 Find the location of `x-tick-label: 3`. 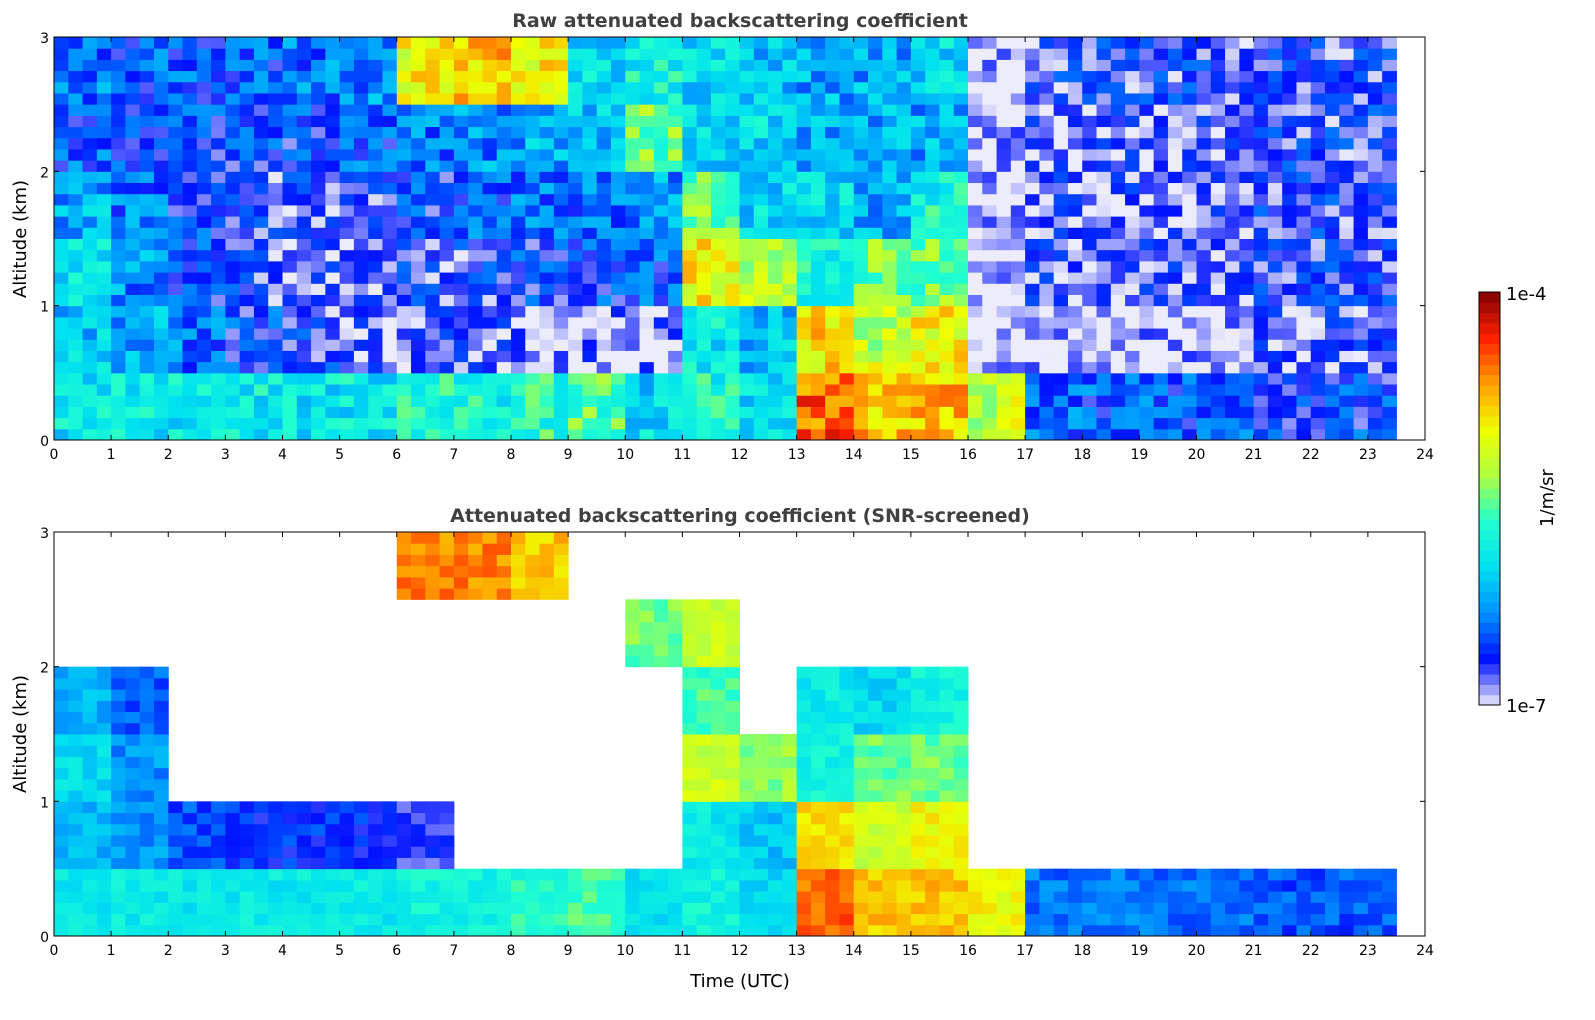

x-tick-label: 3 is located at coordinates (225, 951).